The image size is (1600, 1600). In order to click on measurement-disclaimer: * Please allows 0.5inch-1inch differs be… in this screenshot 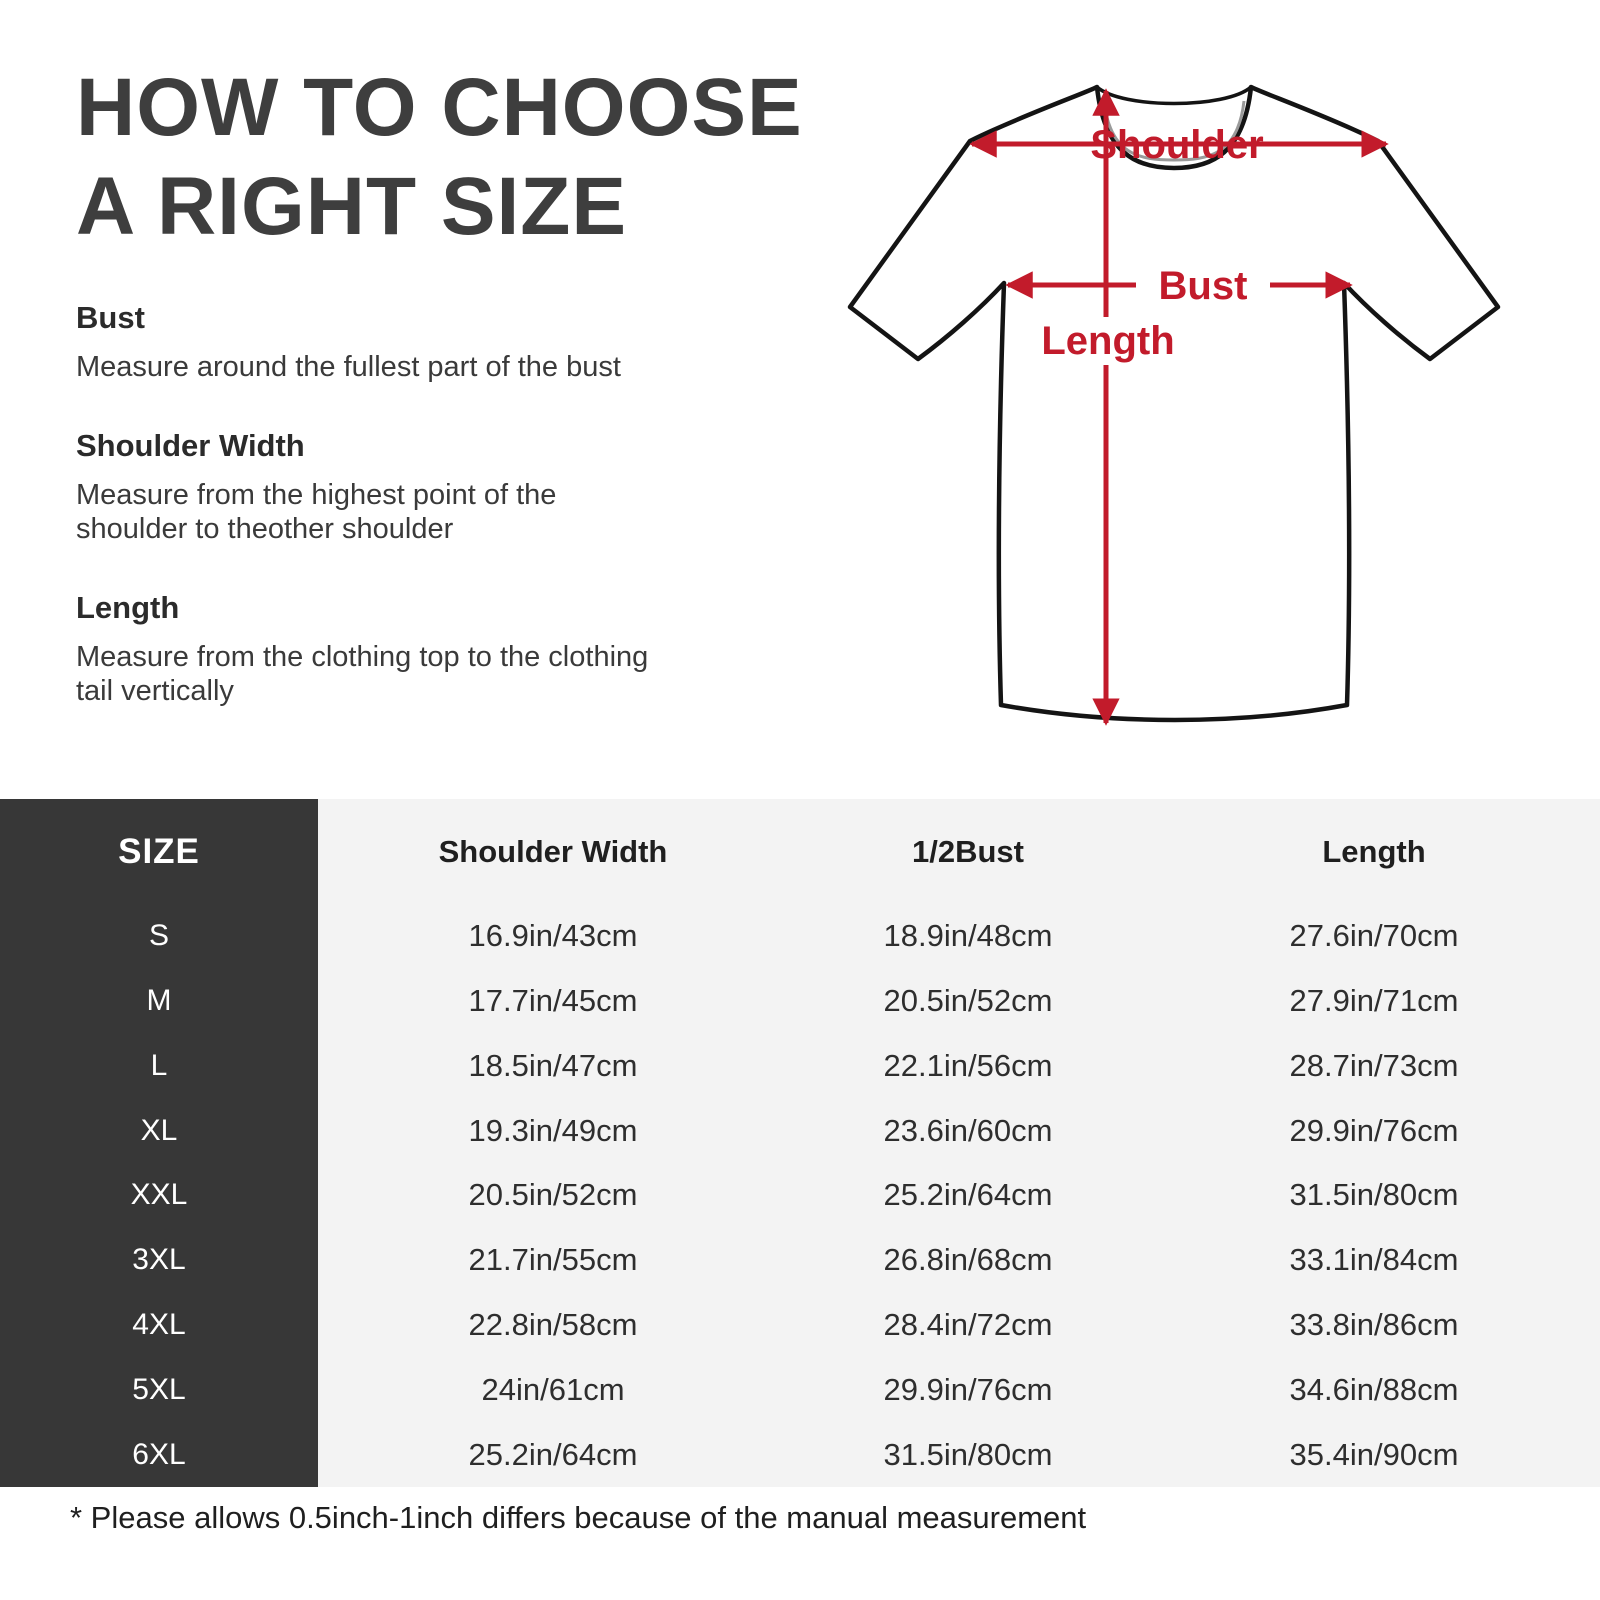, I will do `click(578, 1517)`.